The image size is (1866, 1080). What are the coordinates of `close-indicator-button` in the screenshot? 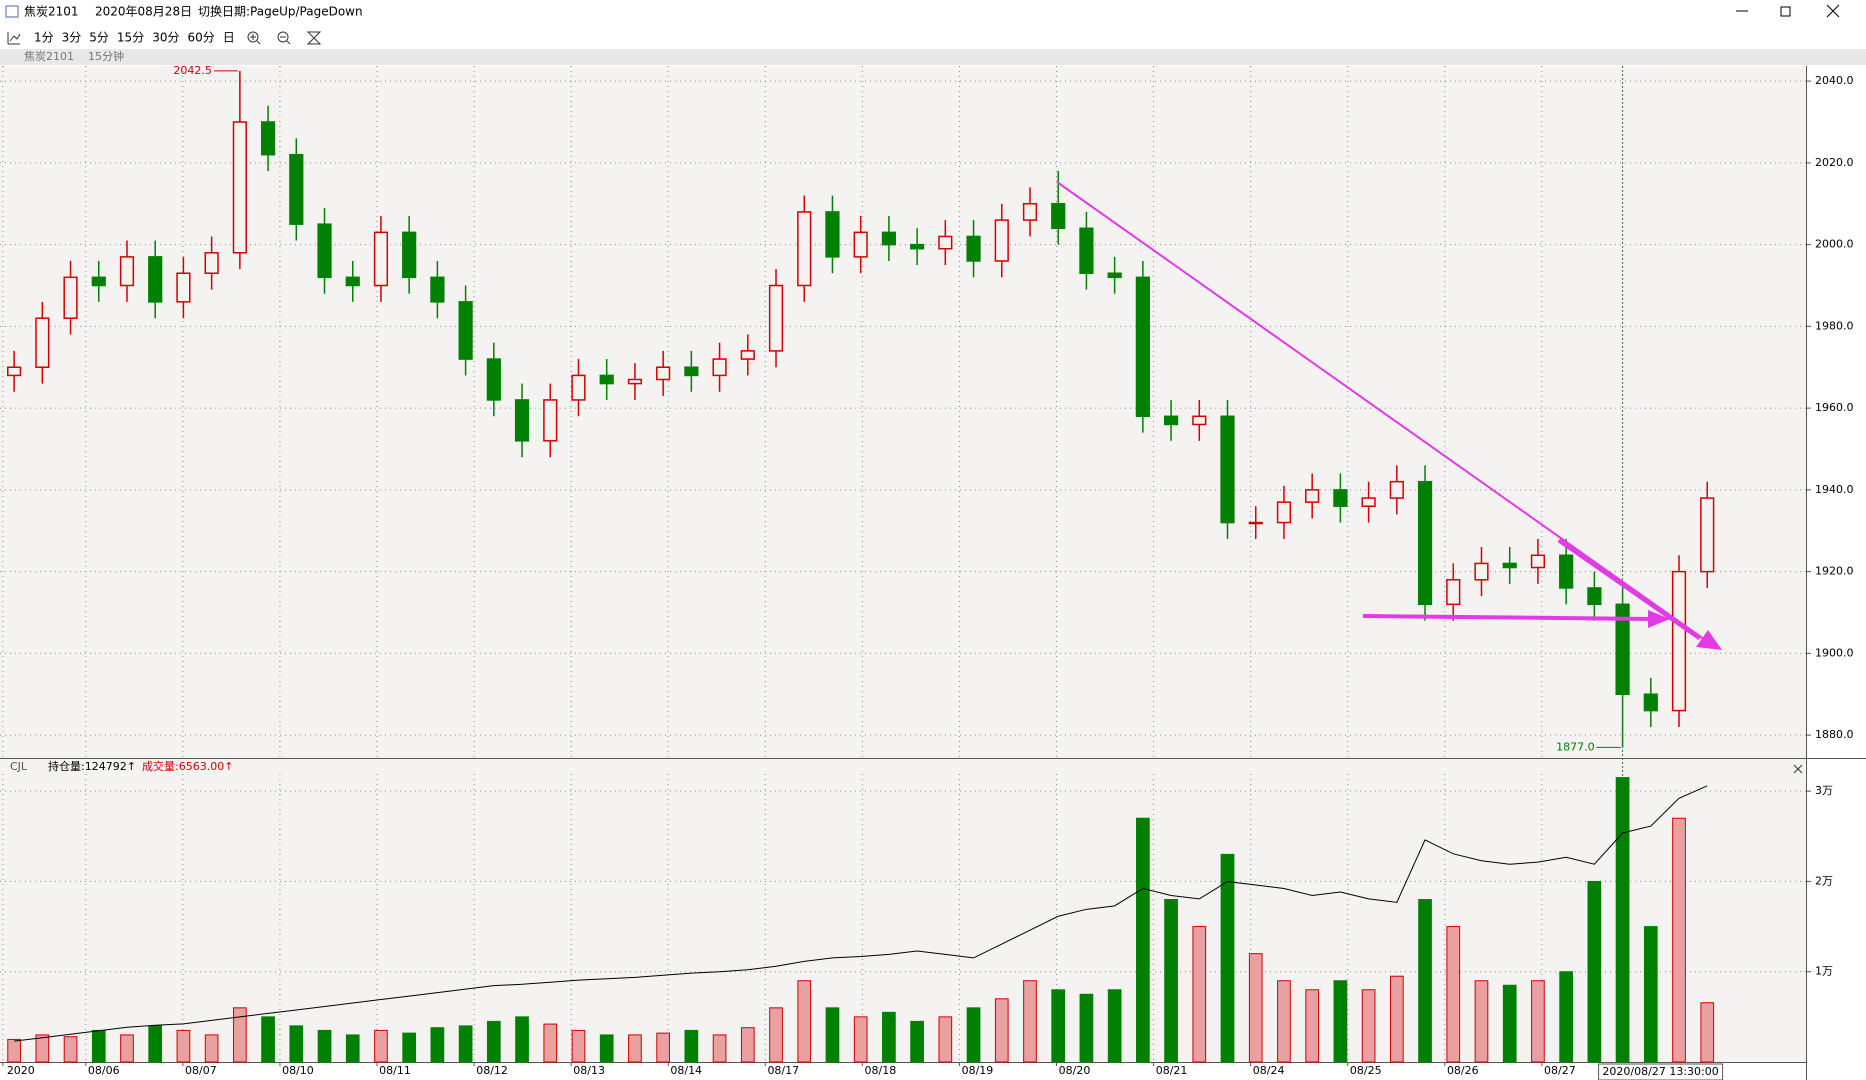 It's located at (1798, 769).